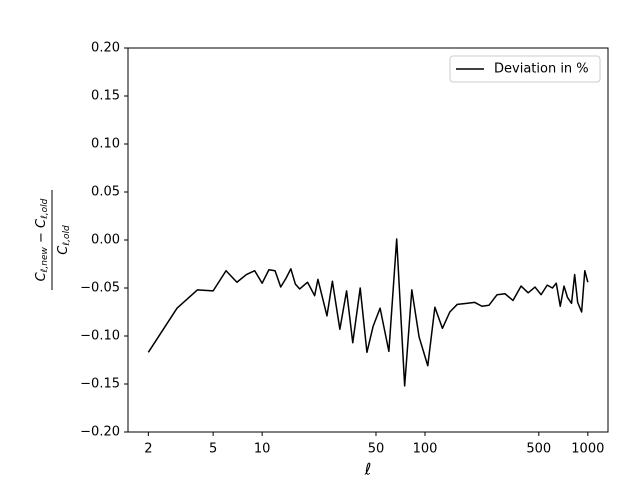 Image resolution: width=640 pixels, height=480 pixels. What do you see at coordinates (105, 48) in the screenshot?
I see `y-tick-label: 0.20` at bounding box center [105, 48].